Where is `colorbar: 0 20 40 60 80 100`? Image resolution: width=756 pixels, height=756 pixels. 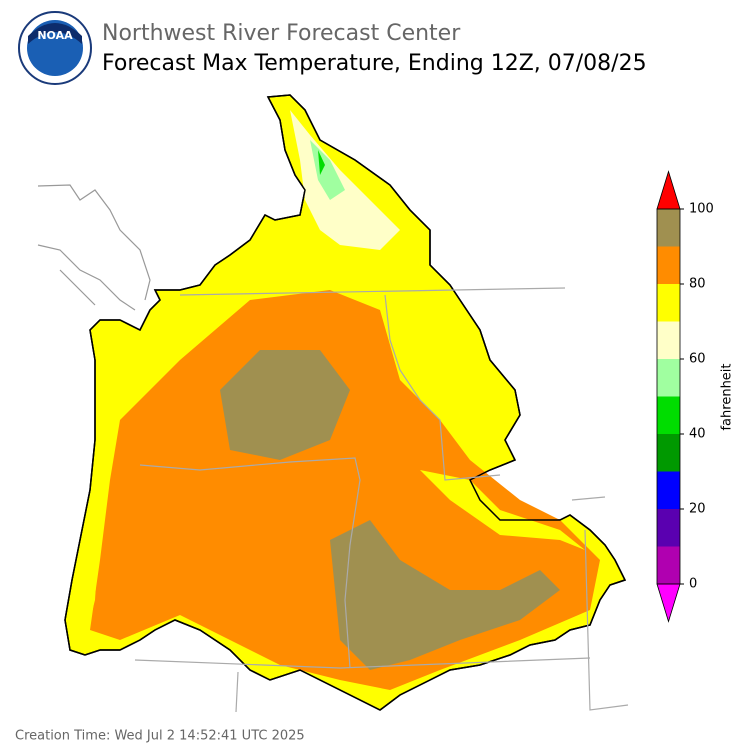
colorbar: 0 20 40 60 80 100 is located at coordinates (685, 396).